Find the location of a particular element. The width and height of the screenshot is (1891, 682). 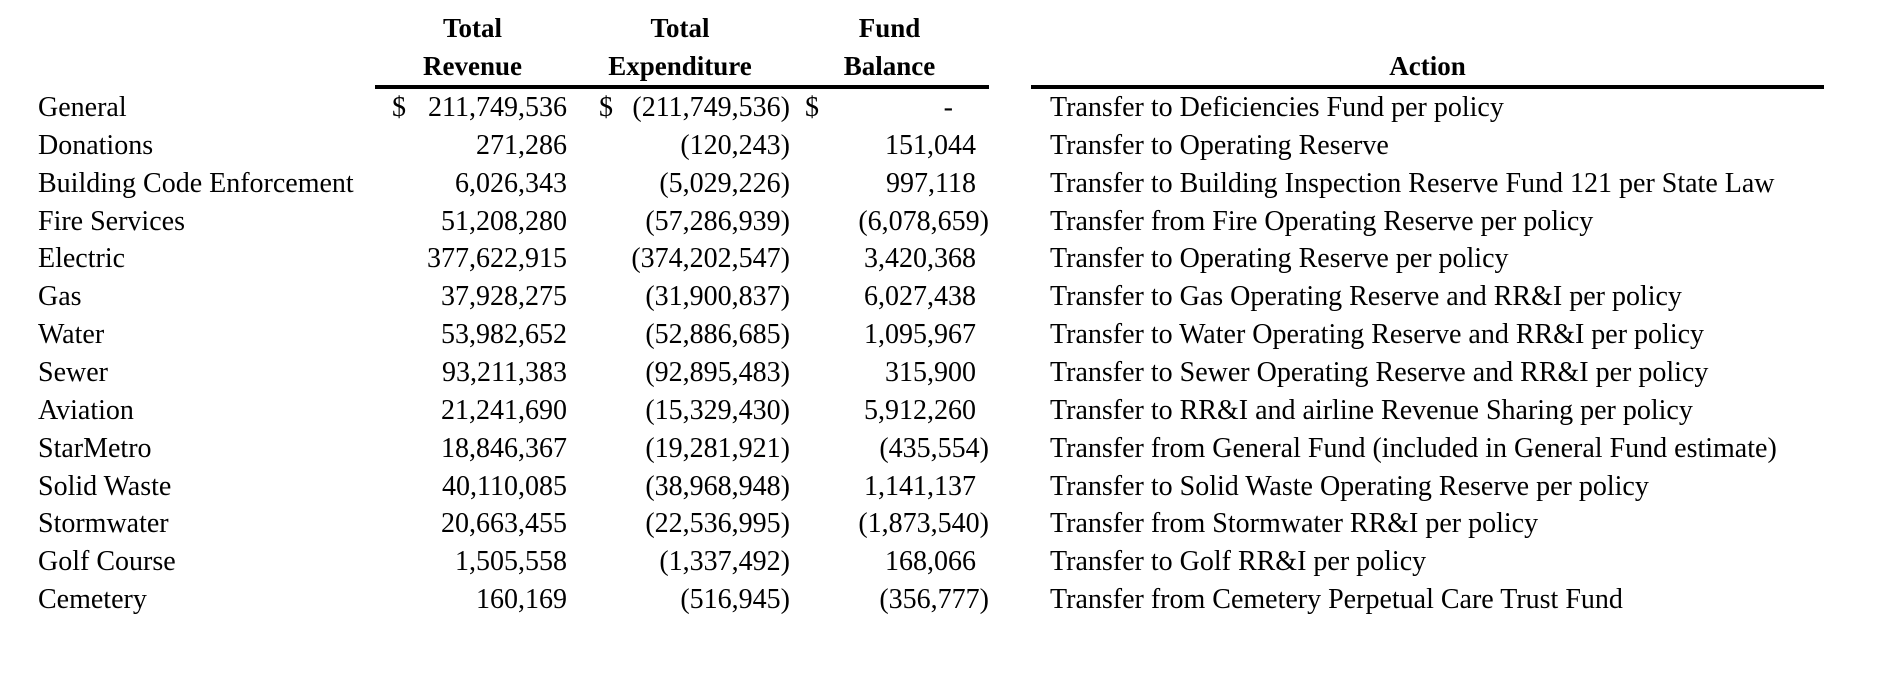

total-revenue-cell: $211,749,536 is located at coordinates (480, 108).